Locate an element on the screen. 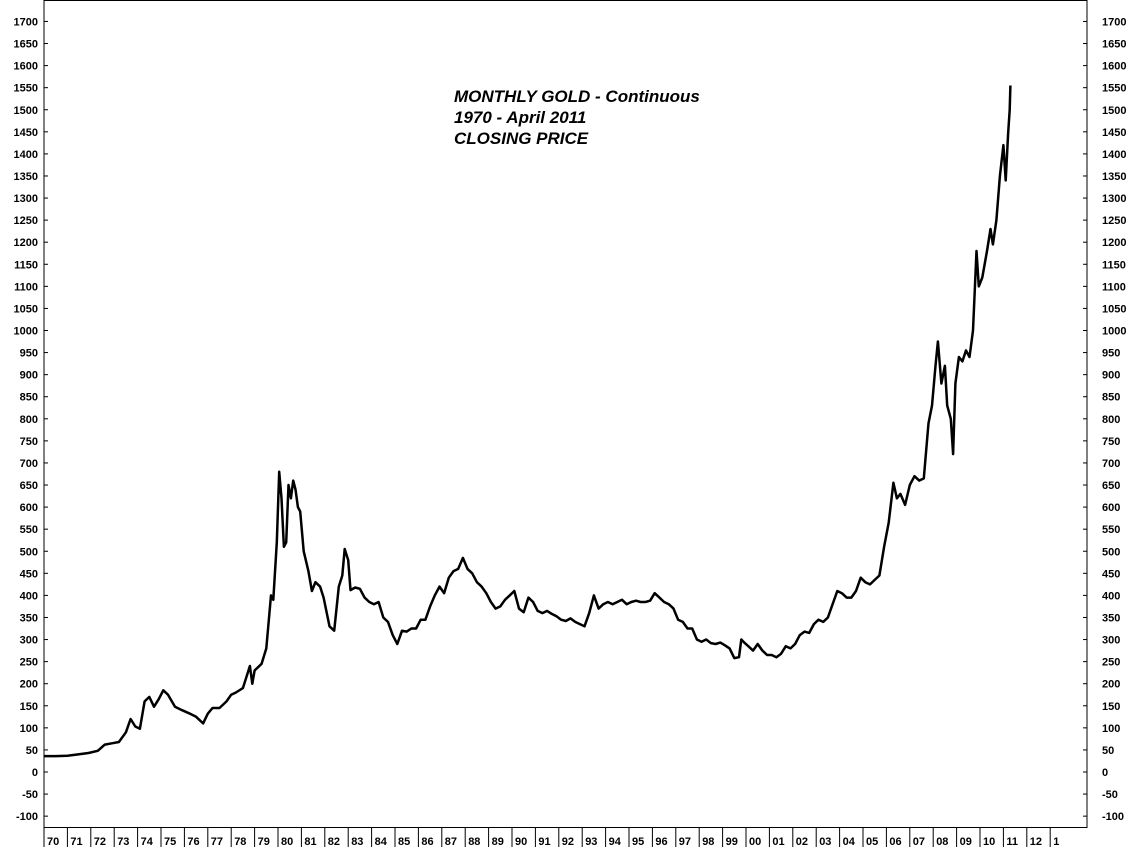 This screenshot has height=847, width=1133. y-tick-label-left: -50 is located at coordinates (30, 795).